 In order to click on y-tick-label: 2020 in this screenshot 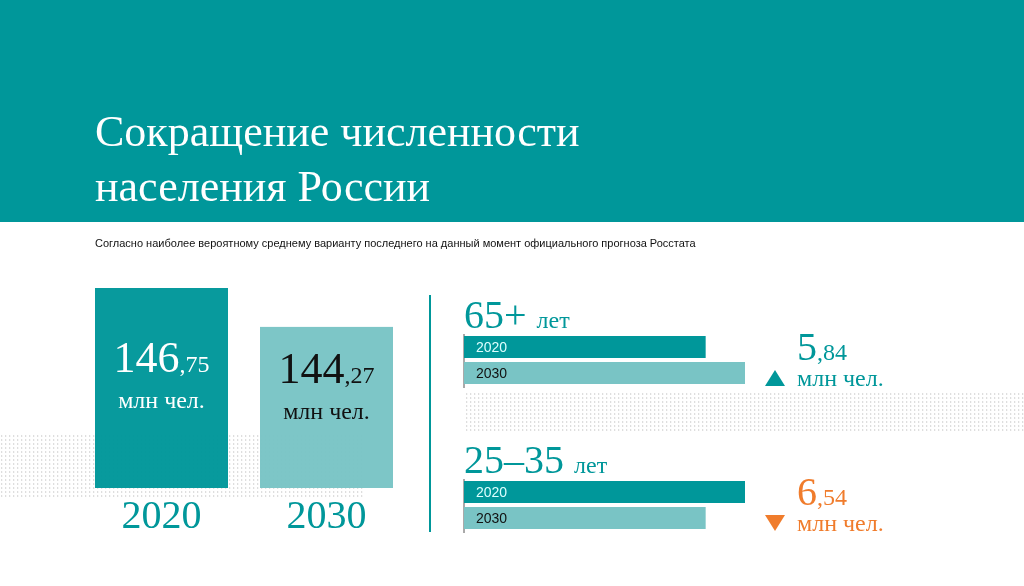, I will do `click(492, 347)`.